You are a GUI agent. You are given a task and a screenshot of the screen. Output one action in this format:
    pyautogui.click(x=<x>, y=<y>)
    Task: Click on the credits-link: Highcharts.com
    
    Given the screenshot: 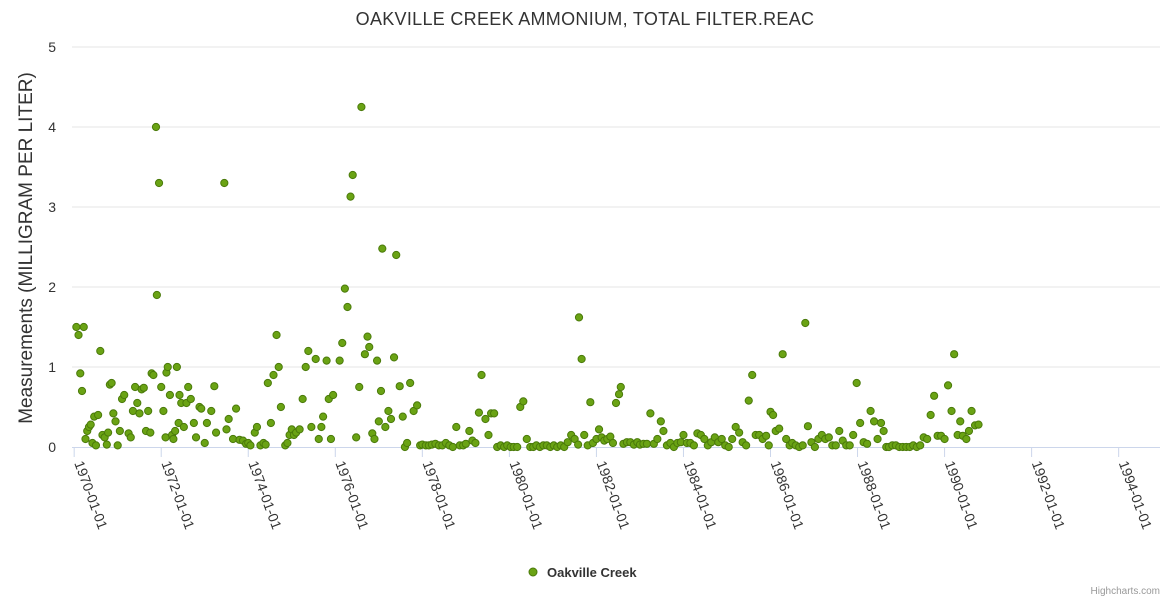 What is the action you would take?
    pyautogui.click(x=1125, y=591)
    